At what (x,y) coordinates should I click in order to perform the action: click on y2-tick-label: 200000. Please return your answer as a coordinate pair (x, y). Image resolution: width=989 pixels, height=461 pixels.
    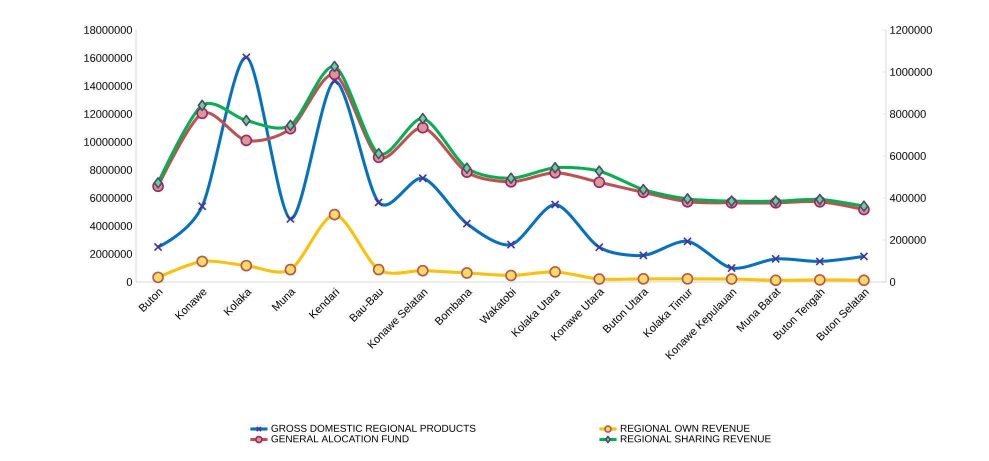
    Looking at the image, I should click on (908, 240).